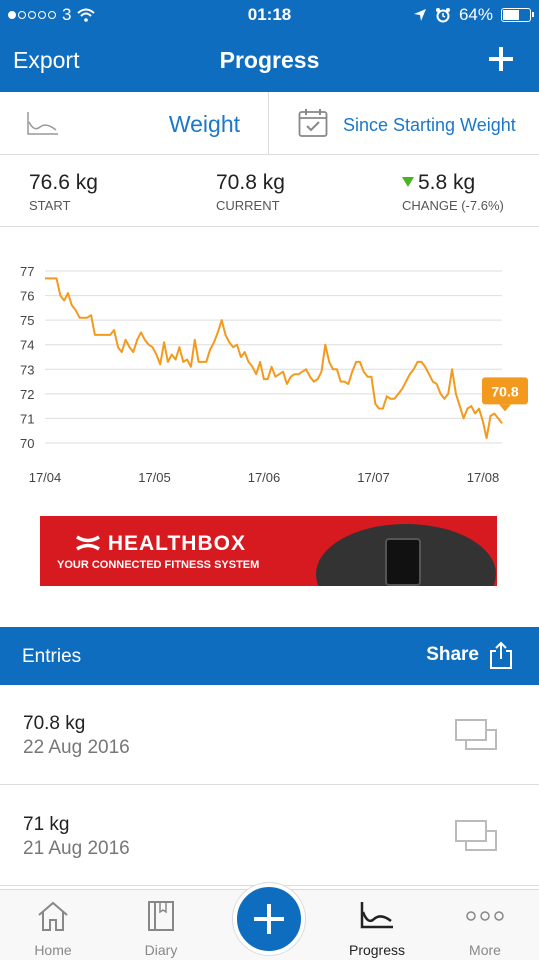 This screenshot has width=539, height=960. What do you see at coordinates (373, 477) in the screenshot?
I see `x-tick-label: 17/07` at bounding box center [373, 477].